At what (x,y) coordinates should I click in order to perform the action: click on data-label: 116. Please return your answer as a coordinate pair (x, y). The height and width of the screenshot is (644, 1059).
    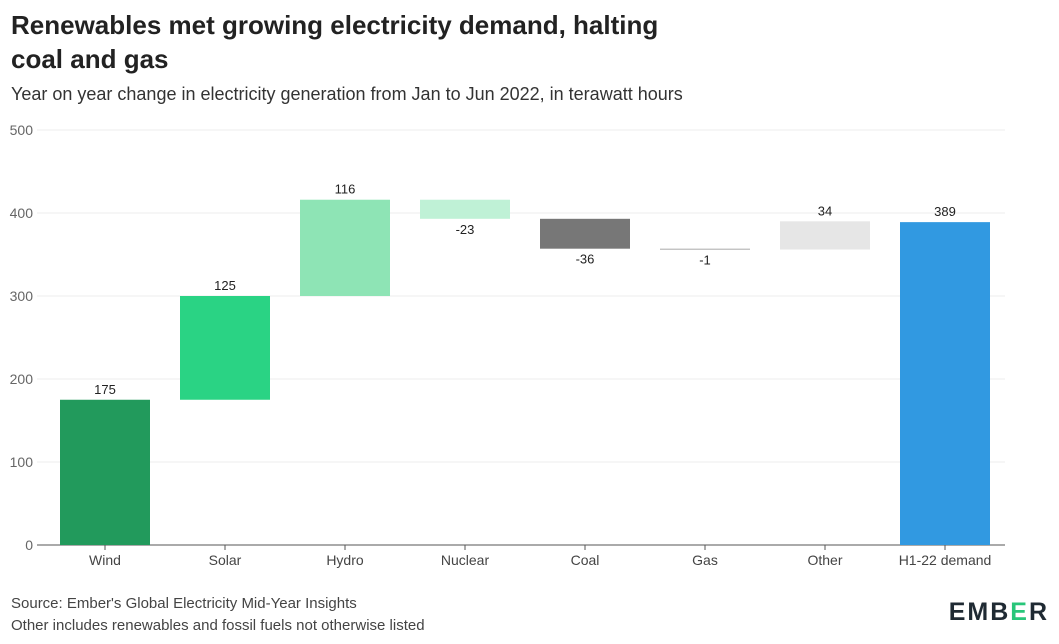
    Looking at the image, I should click on (345, 189).